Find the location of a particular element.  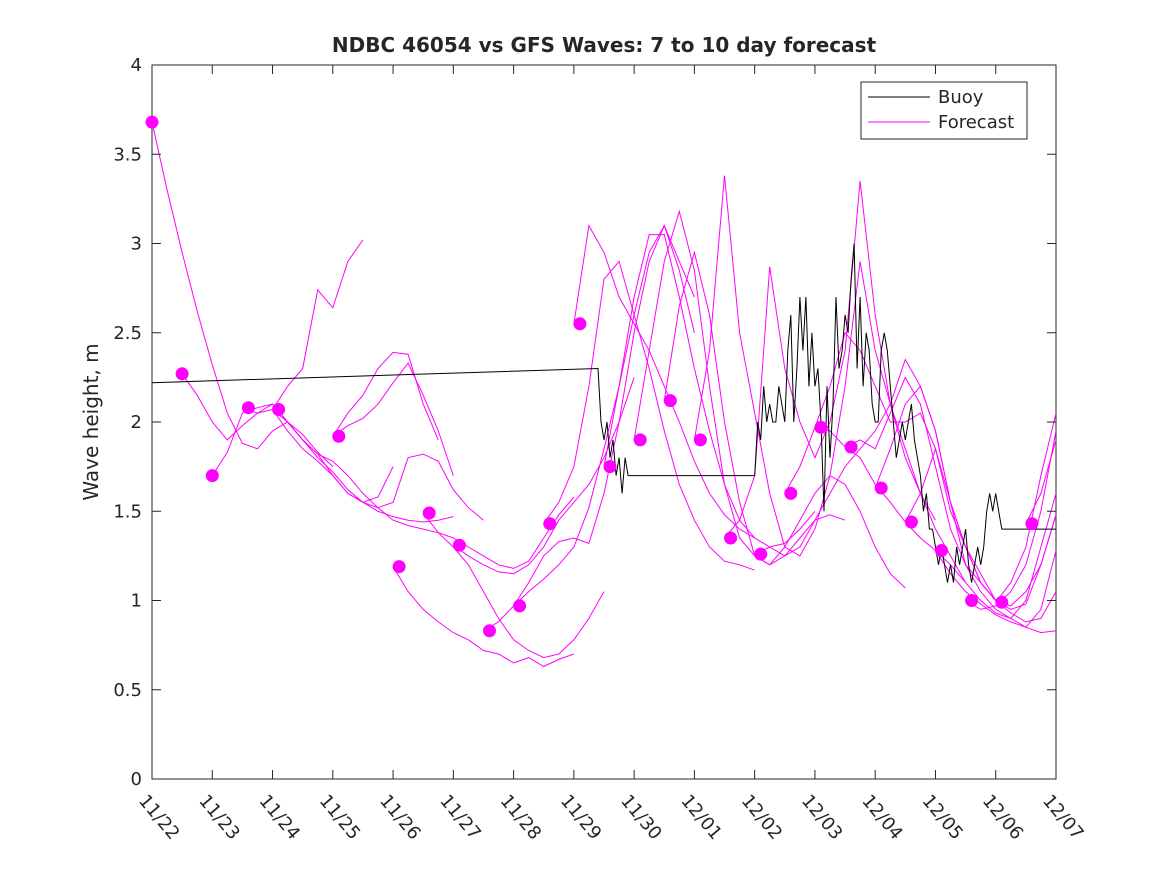

legend-box is located at coordinates (944, 110).